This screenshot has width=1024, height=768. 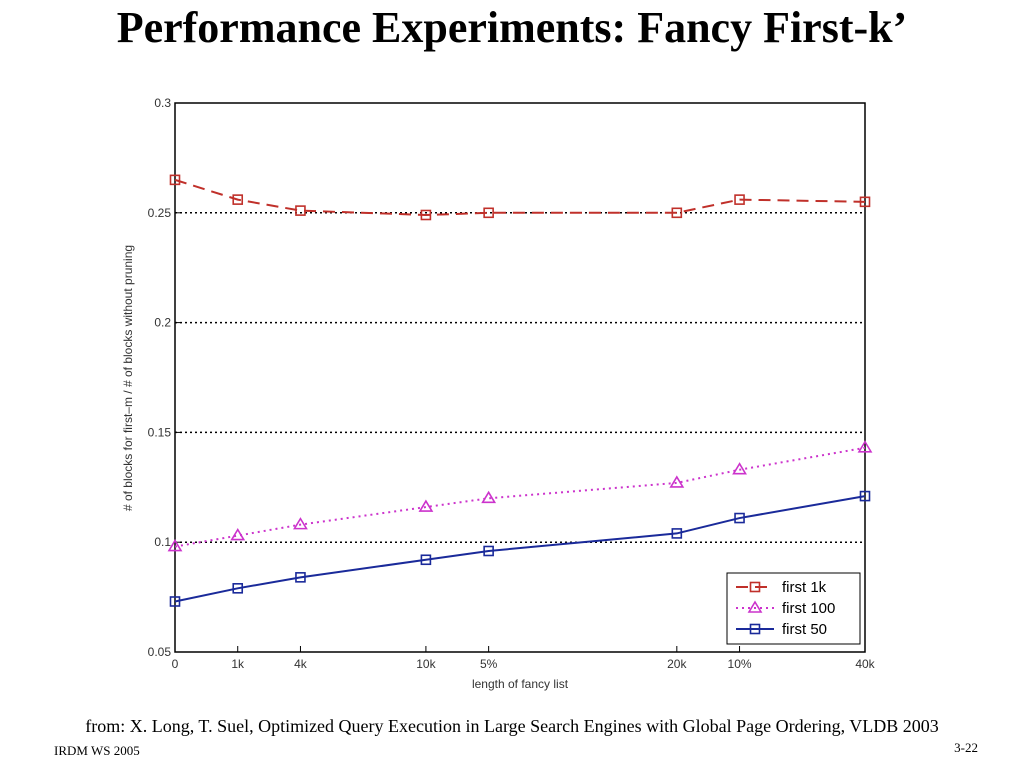 I want to click on x-tick-label: 40k, so click(x=865, y=664).